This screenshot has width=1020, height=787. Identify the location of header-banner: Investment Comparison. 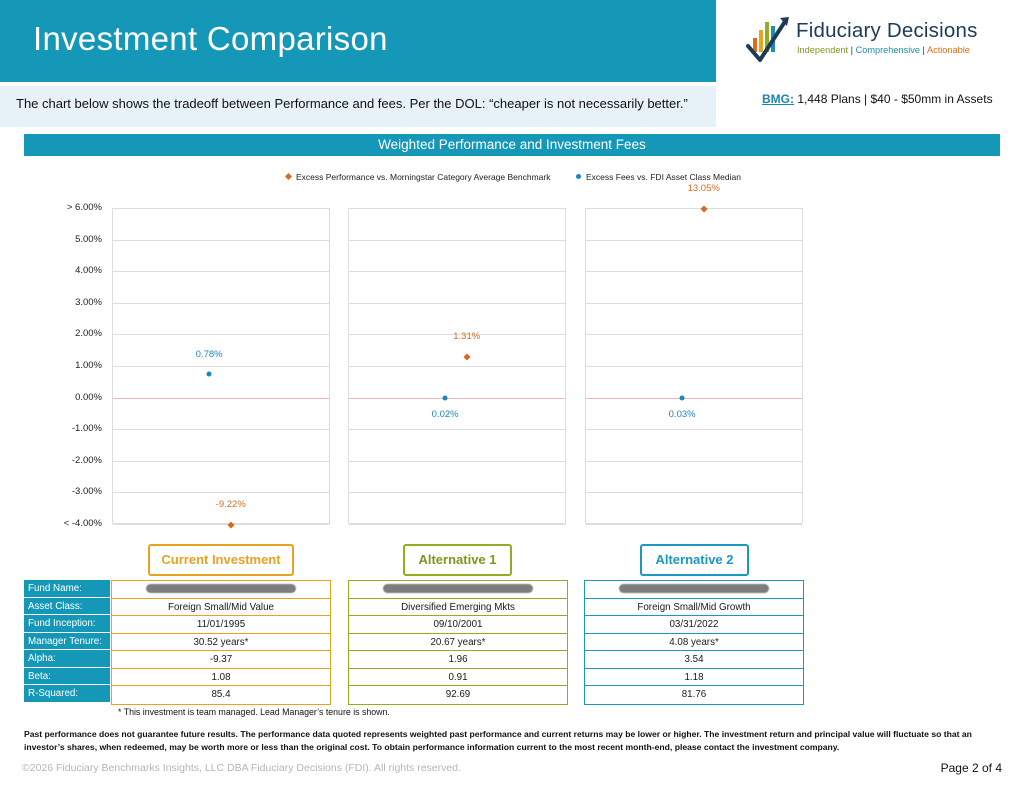
(358, 41).